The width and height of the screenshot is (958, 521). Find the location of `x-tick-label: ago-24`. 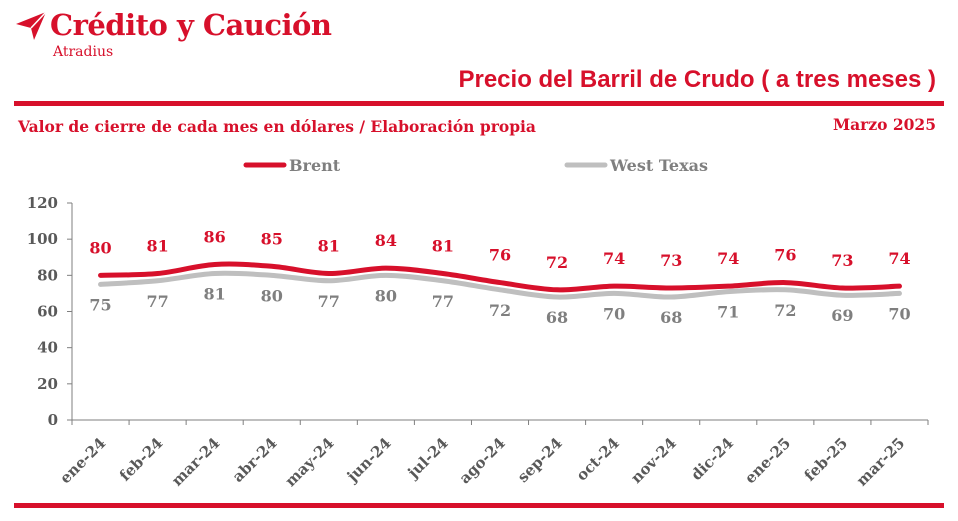

x-tick-label: ago-24 is located at coordinates (482, 460).